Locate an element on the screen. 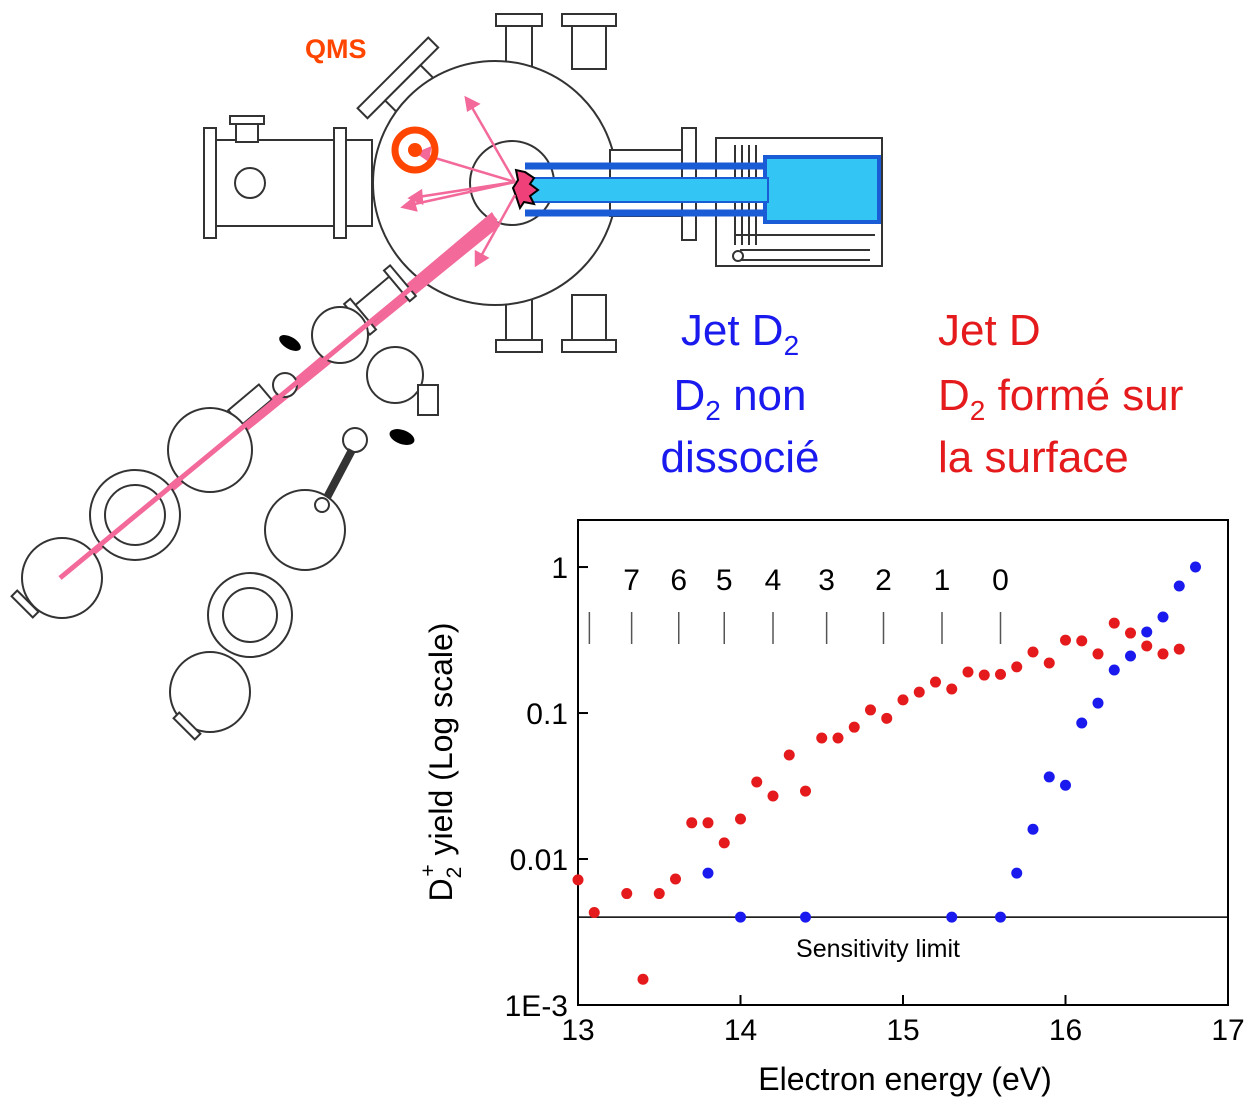 The width and height of the screenshot is (1259, 1109). text: formé sur is located at coordinates (1084, 395).